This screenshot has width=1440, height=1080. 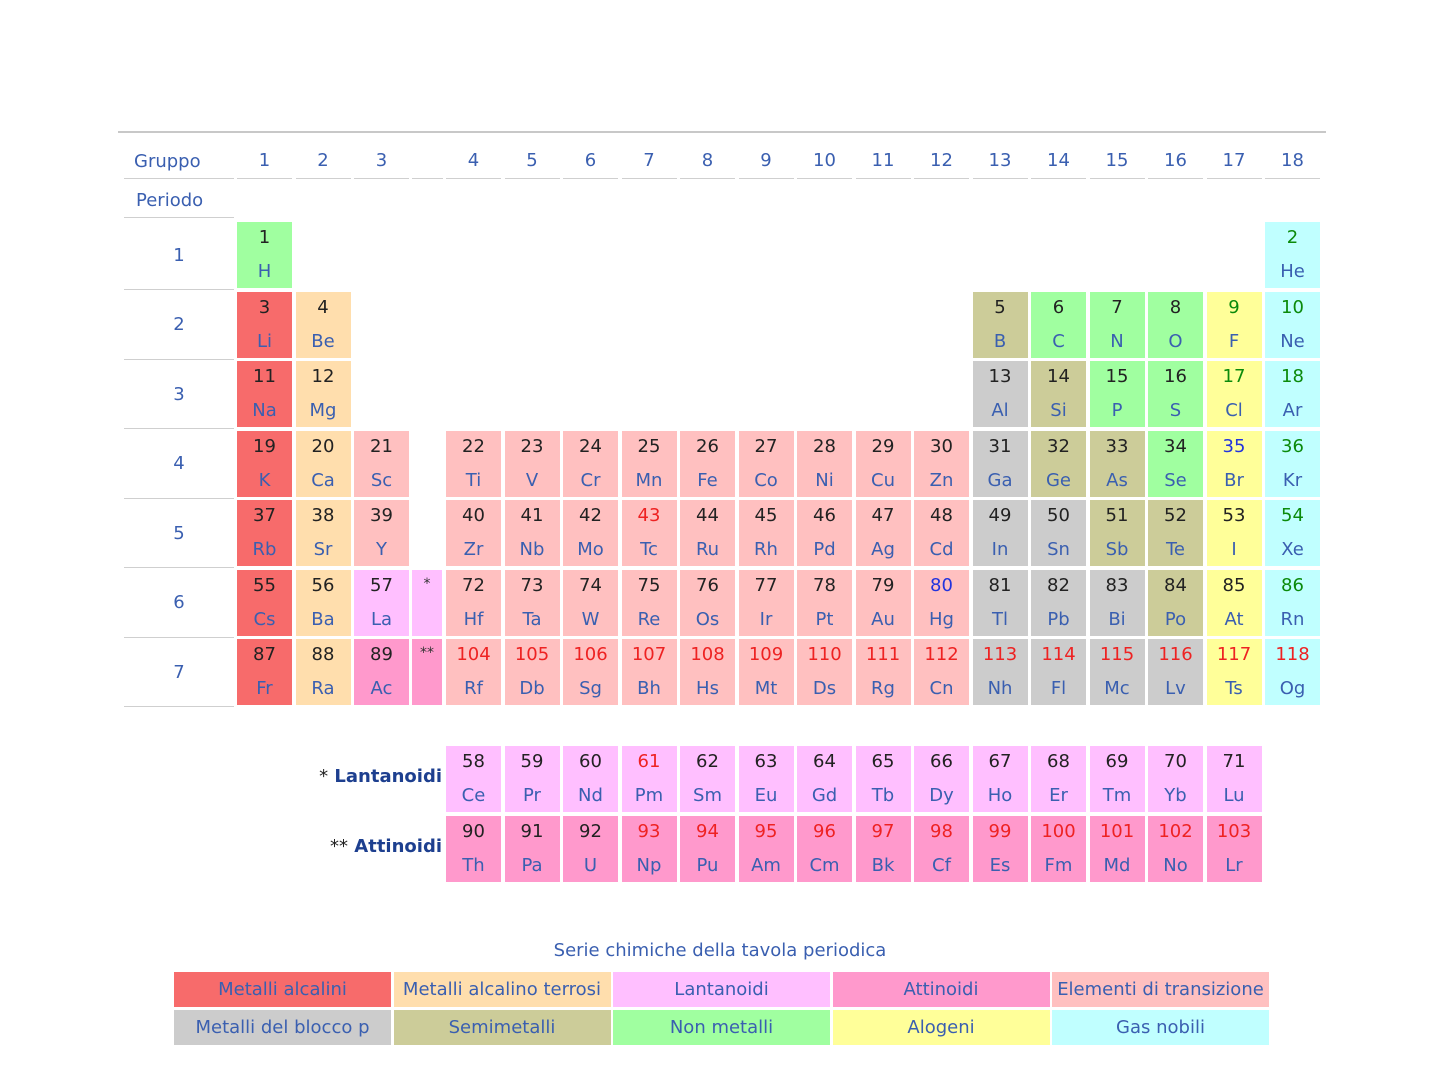 I want to click on element-cell-hg: 80 Hg, so click(x=941, y=602).